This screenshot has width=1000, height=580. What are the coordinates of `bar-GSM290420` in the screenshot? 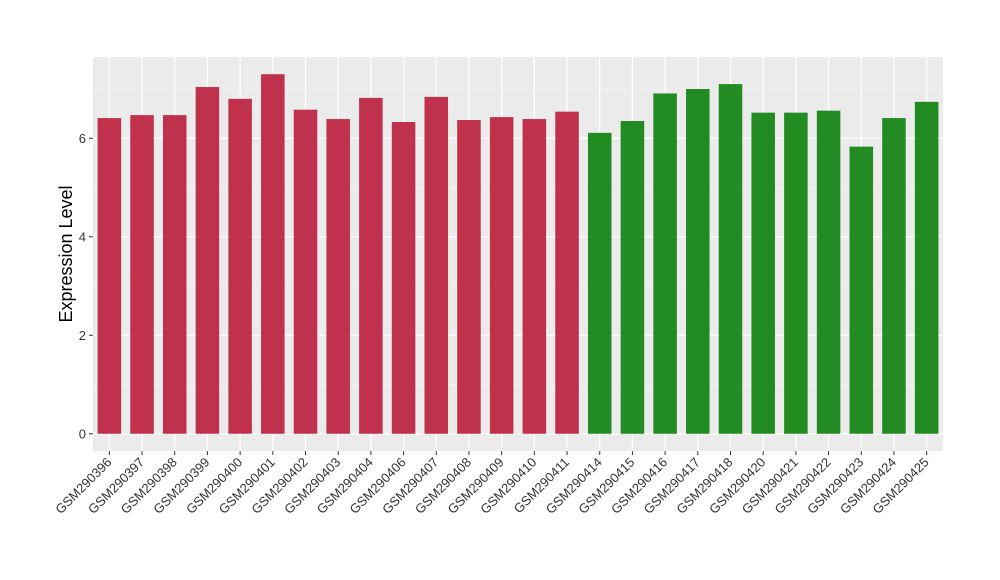 It's located at (763, 273).